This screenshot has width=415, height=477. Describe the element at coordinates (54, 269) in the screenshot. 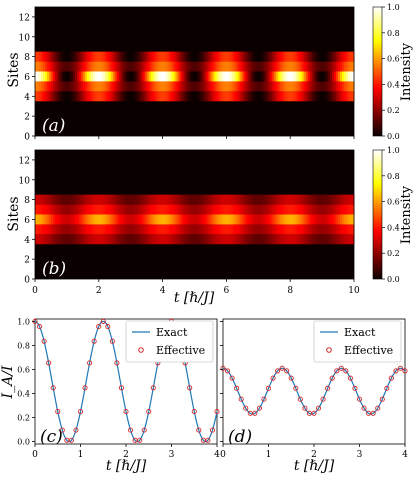

I see `panel-label-b: (b)` at that location.